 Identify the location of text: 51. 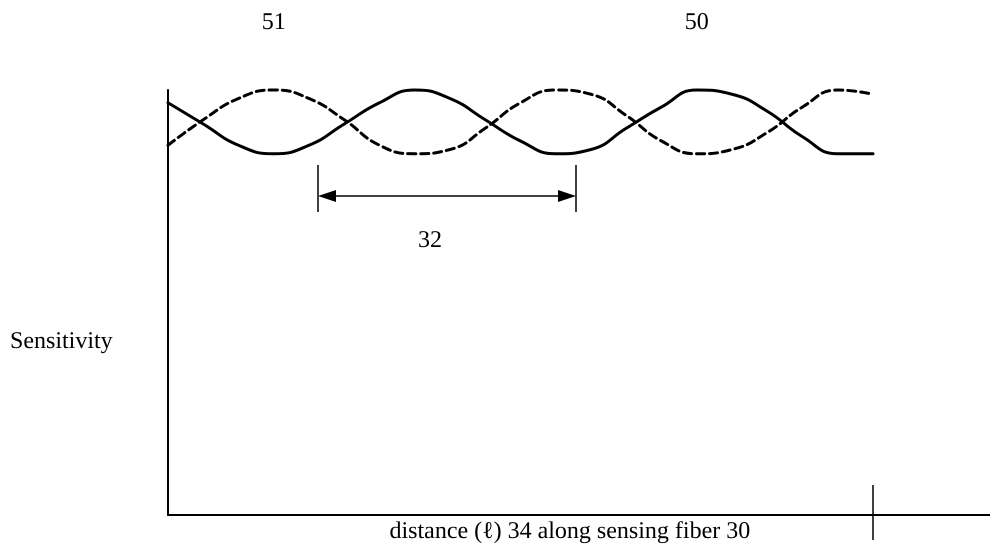
(274, 22).